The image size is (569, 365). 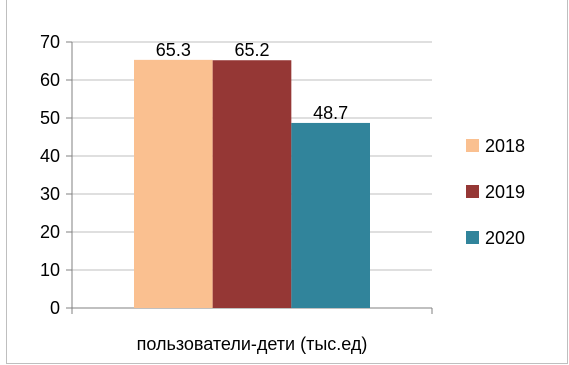 What do you see at coordinates (173, 50) in the screenshot?
I see `data-label-2018: 65.3` at bounding box center [173, 50].